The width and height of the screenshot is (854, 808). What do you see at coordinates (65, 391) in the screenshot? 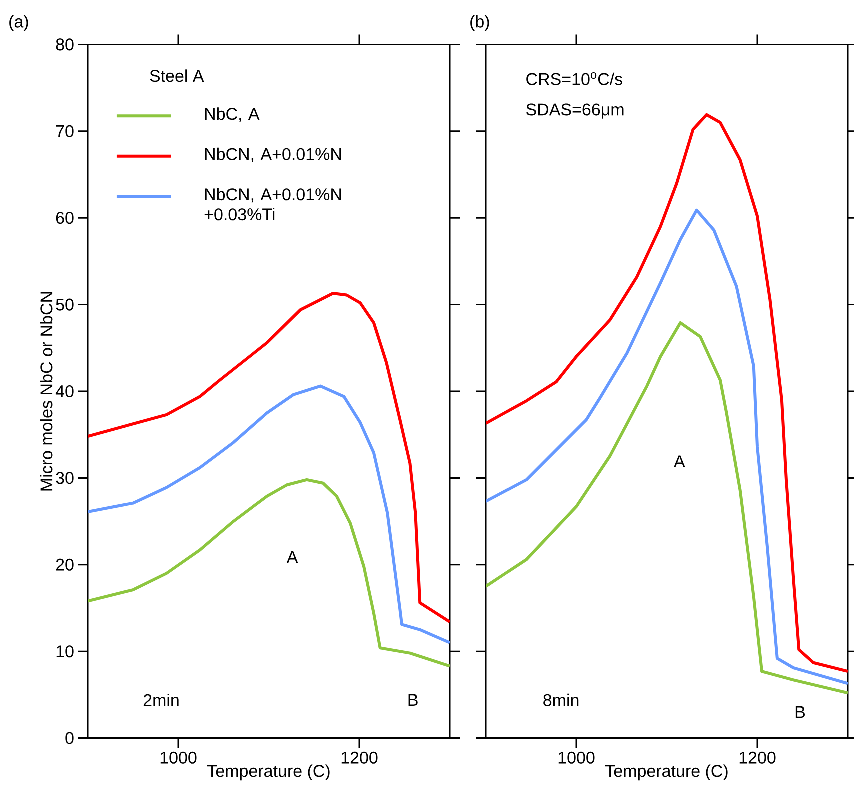
I see `y-tick-label: 40` at bounding box center [65, 391].